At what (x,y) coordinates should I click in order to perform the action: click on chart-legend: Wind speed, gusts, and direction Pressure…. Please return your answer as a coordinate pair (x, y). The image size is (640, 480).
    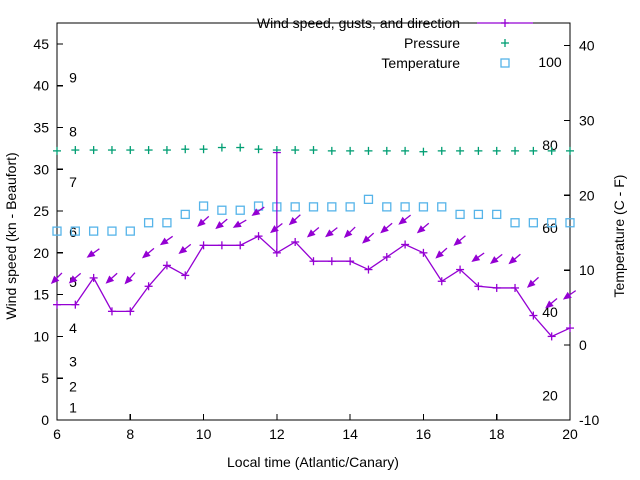
    Looking at the image, I should click on (395, 43).